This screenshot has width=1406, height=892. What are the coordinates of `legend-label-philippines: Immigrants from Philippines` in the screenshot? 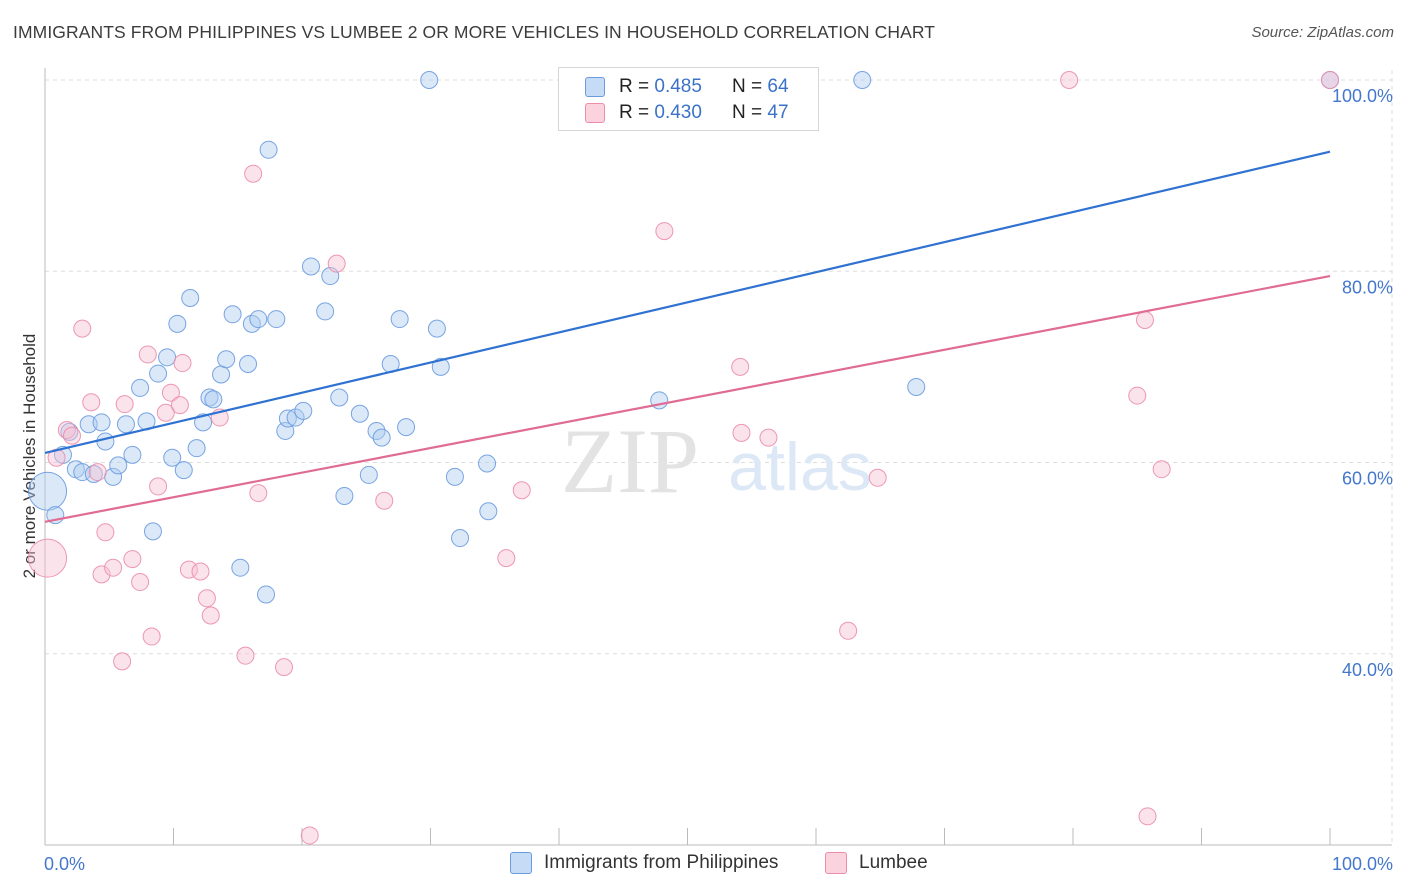 It's located at (661, 862).